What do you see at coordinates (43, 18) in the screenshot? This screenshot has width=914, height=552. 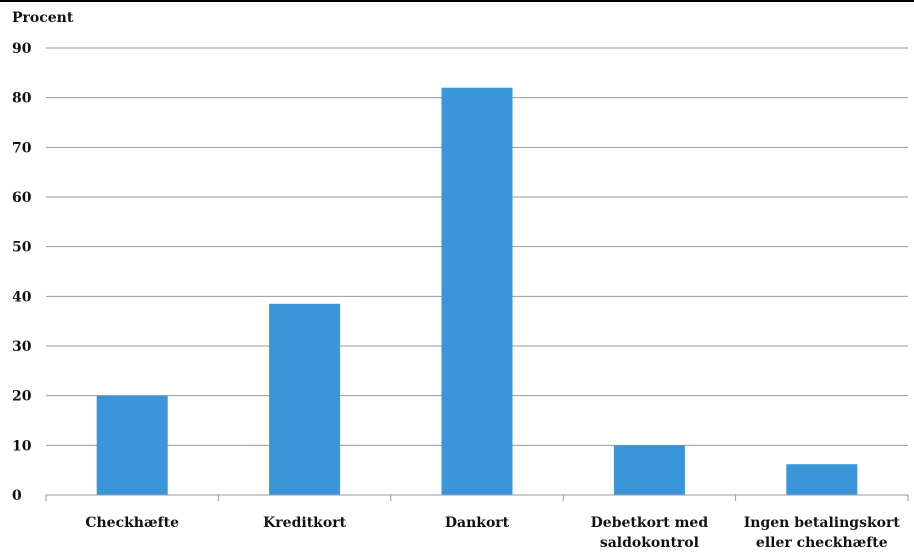 I see `y-axis-label: Procent` at bounding box center [43, 18].